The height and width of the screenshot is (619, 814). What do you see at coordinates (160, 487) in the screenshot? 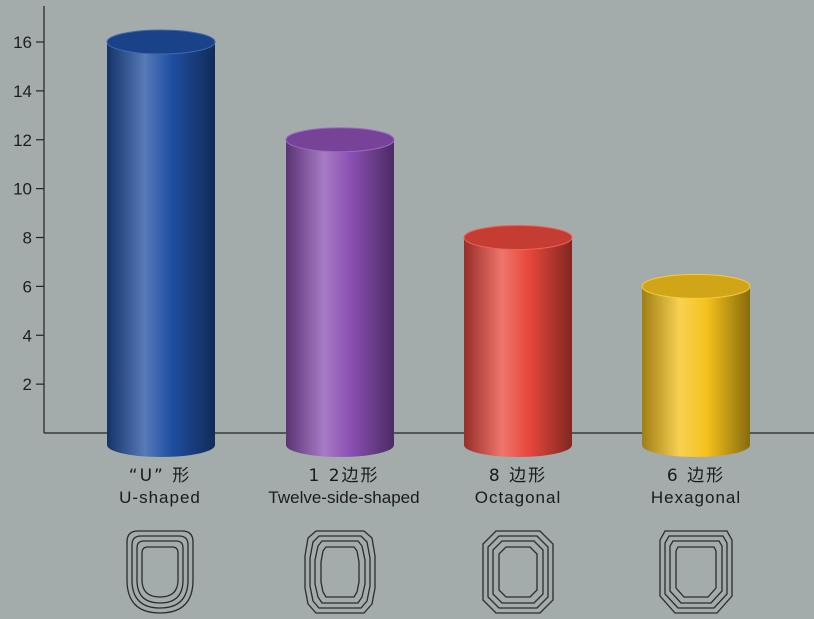
I see `category-label-u-shaped: “U” 形 U-shaped` at bounding box center [160, 487].